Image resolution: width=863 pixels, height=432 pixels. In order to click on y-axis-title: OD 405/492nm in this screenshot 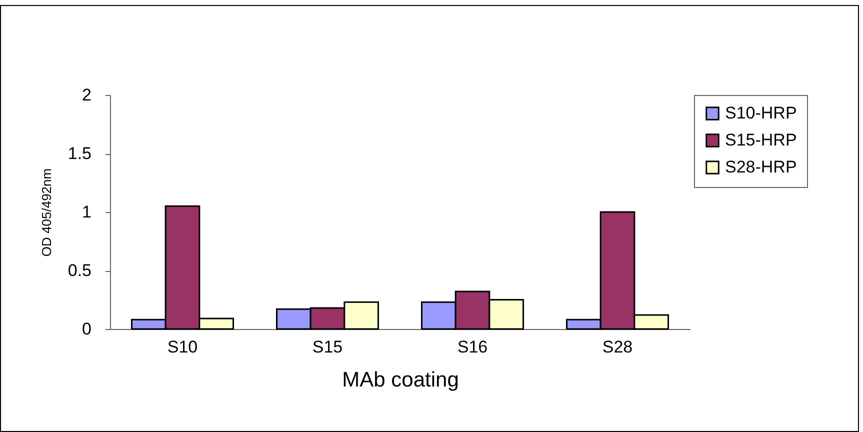, I will do `click(46, 212)`.